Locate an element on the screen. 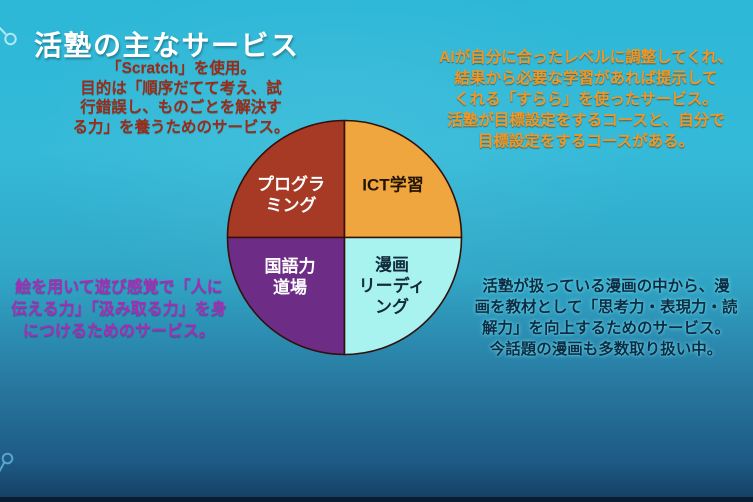  pie-segment-kokugo-dojo is located at coordinates (286, 296).